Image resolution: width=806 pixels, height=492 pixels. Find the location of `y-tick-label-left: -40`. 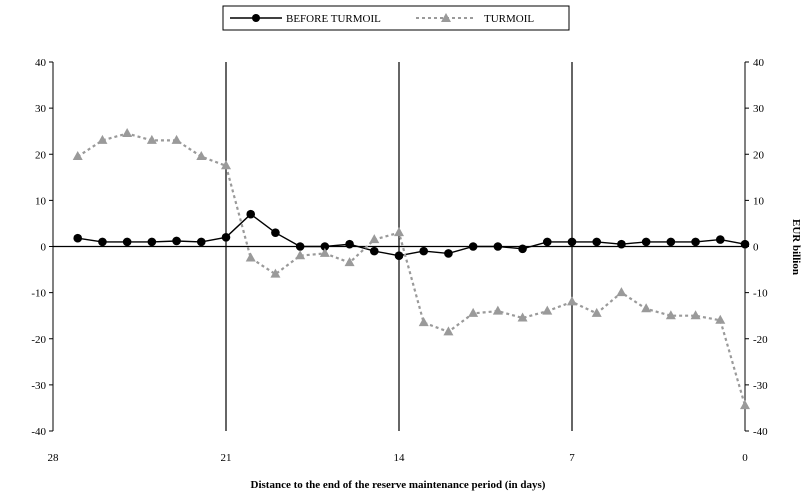

y-tick-label-left: -40 is located at coordinates (38, 432).